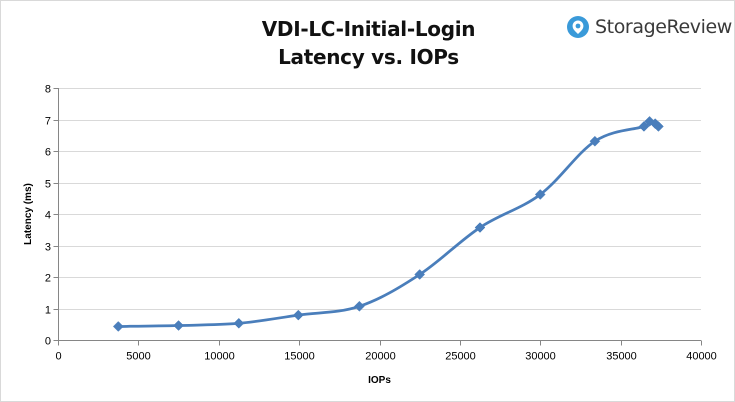  Describe the element at coordinates (578, 27) in the screenshot. I see `storagereview-logo-icon` at that location.